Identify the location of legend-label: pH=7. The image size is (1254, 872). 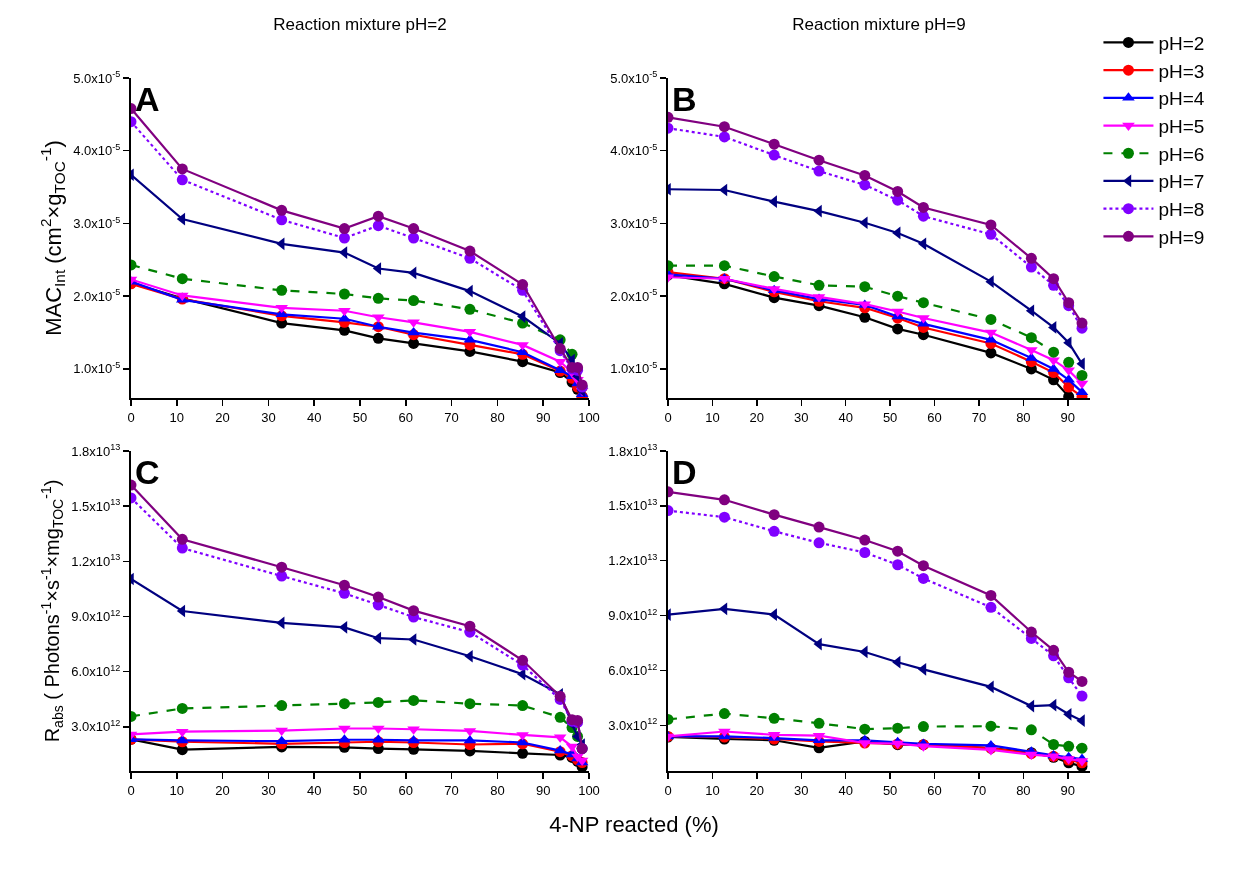
(1181, 182).